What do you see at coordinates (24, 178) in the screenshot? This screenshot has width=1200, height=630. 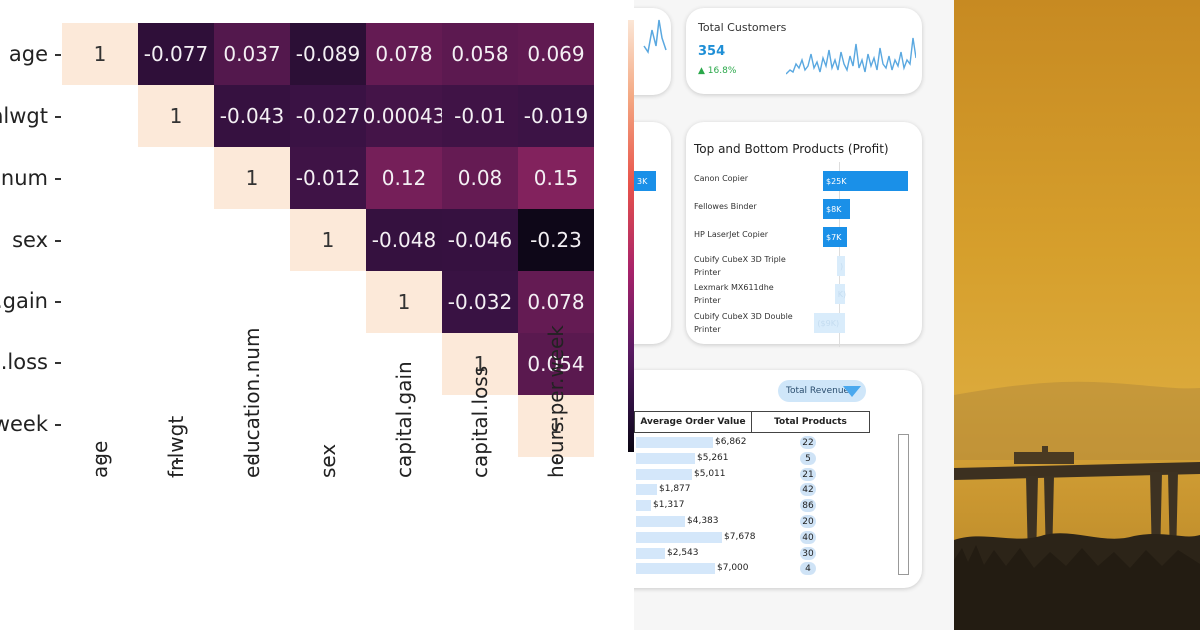 I see `heatmap-row-label: .num` at bounding box center [24, 178].